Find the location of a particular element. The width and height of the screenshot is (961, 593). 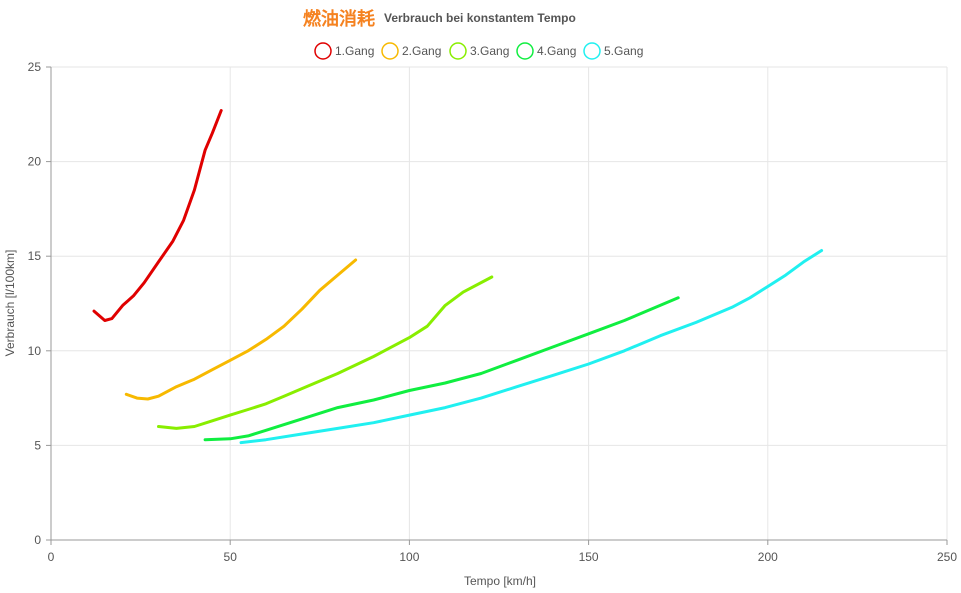

legend-item: 3.Gang is located at coordinates (479, 51).